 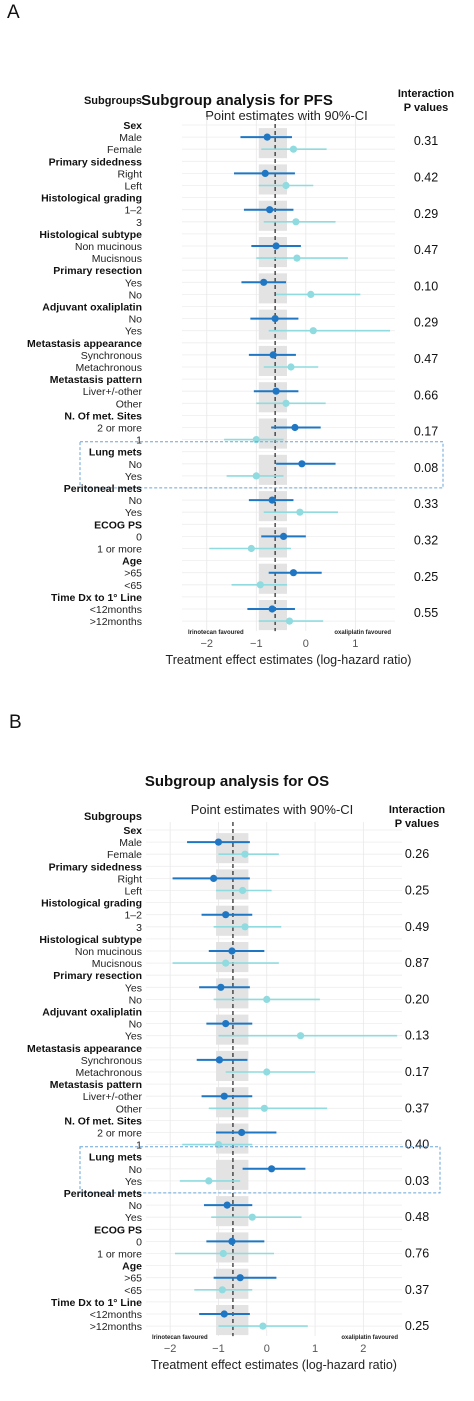 I want to click on subgroup-level-label: Non mucinous, so click(x=108, y=952).